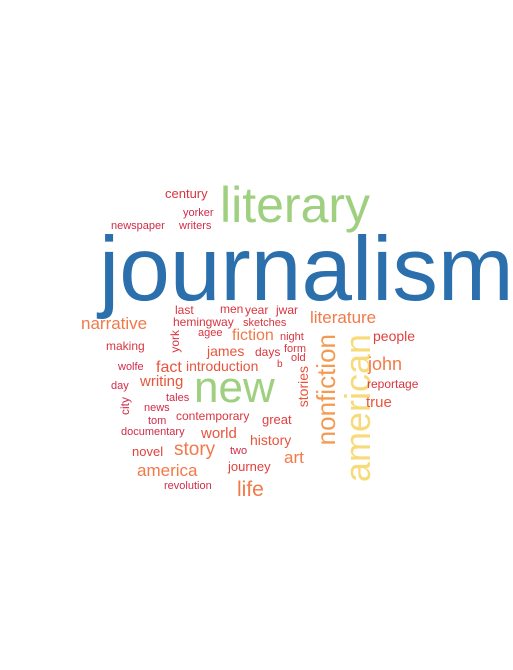 The image size is (513, 670). I want to click on word-journey: journey, so click(249, 466).